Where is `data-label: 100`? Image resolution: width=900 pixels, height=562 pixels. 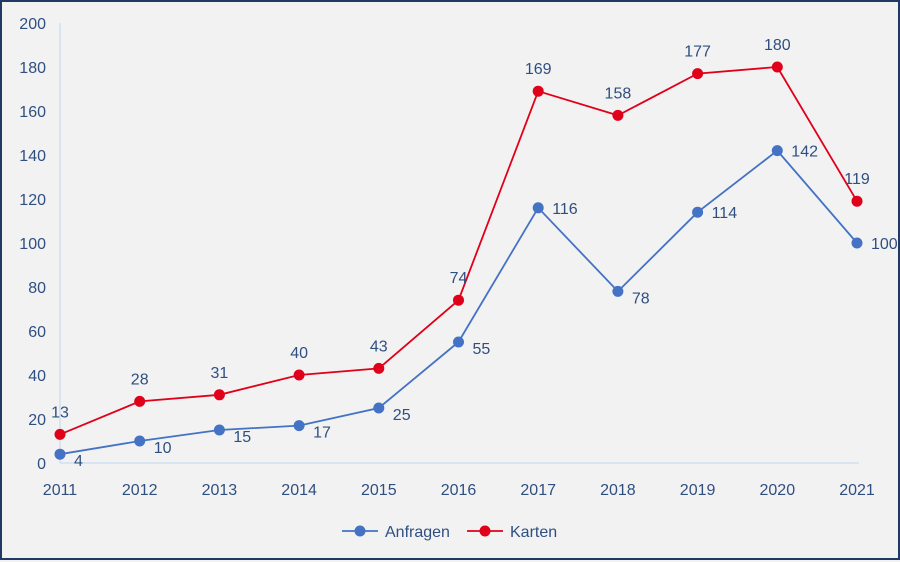 data-label: 100 is located at coordinates (884, 244).